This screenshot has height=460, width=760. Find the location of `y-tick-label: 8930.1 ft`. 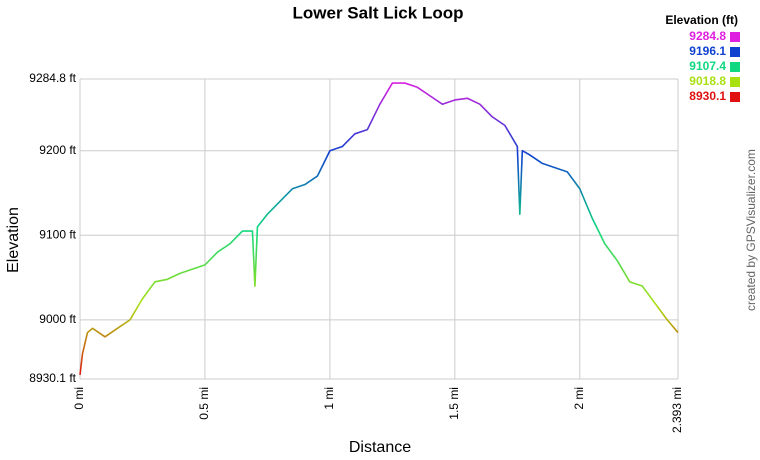

y-tick-label: 8930.1 ft is located at coordinates (52, 378).